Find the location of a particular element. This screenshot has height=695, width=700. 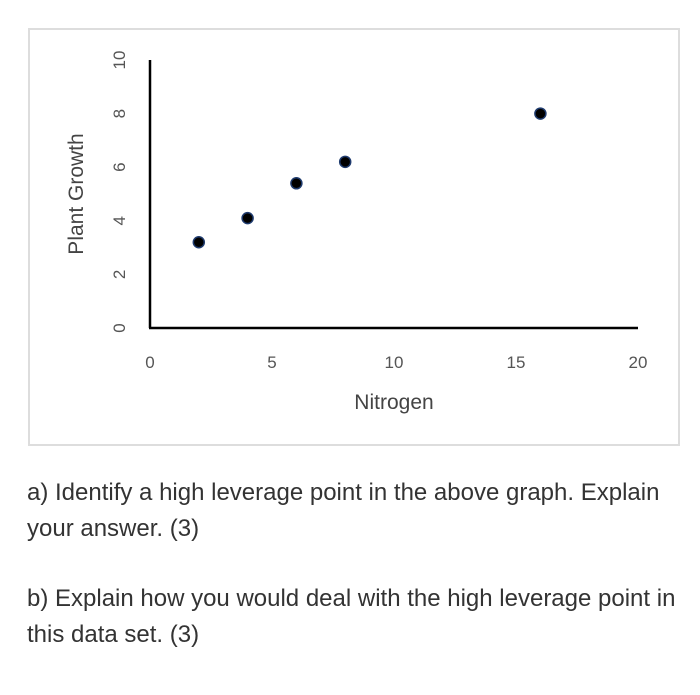

y-tick-label: 4 is located at coordinates (119, 220).